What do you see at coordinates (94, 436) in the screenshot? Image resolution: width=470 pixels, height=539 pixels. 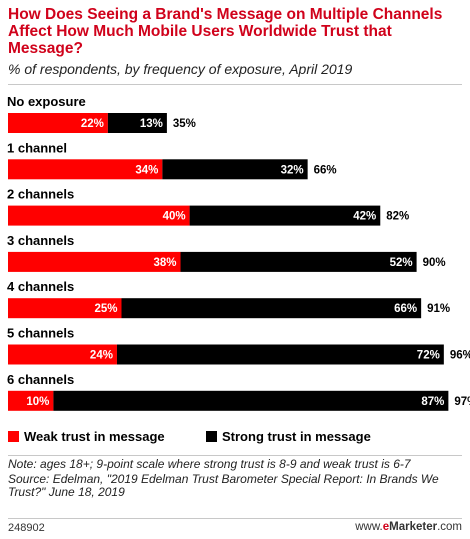 I see `legend-label-weak: Weak trust in message` at bounding box center [94, 436].